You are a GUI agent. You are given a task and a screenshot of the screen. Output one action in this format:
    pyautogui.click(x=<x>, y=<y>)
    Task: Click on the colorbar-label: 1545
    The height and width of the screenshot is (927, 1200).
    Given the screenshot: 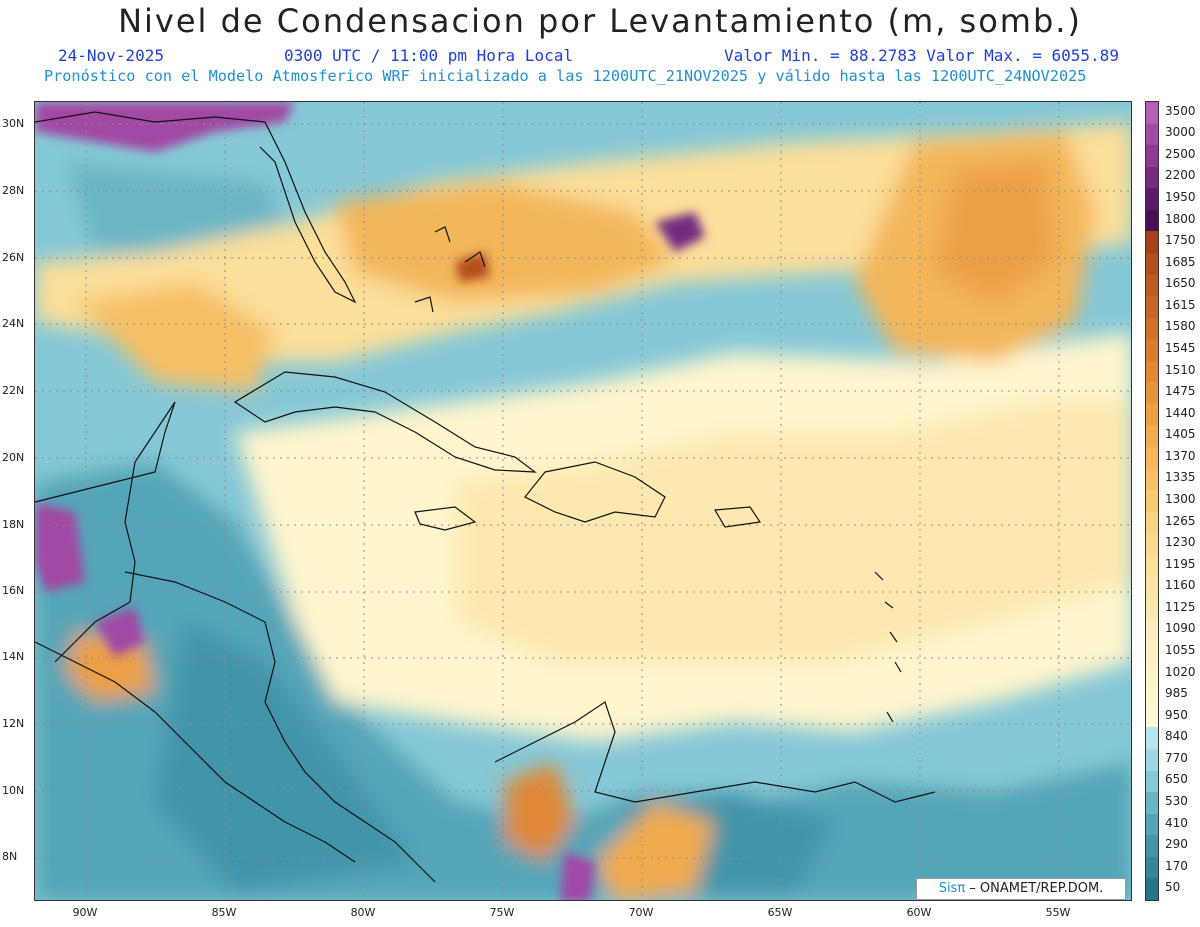 What is the action you would take?
    pyautogui.click(x=1180, y=348)
    